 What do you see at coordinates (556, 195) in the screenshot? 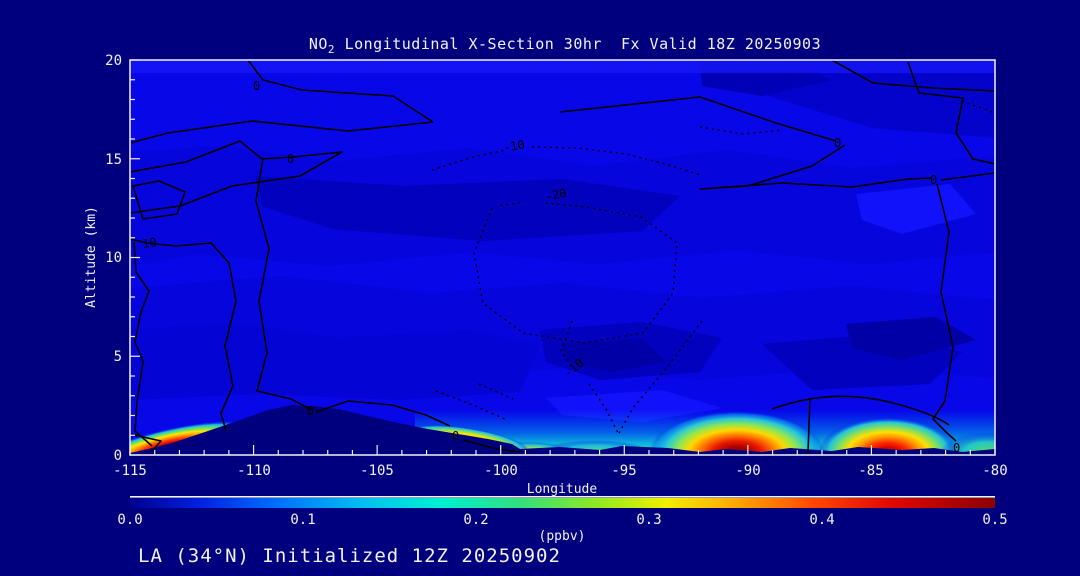
I see `contour-label: -20` at bounding box center [556, 195].